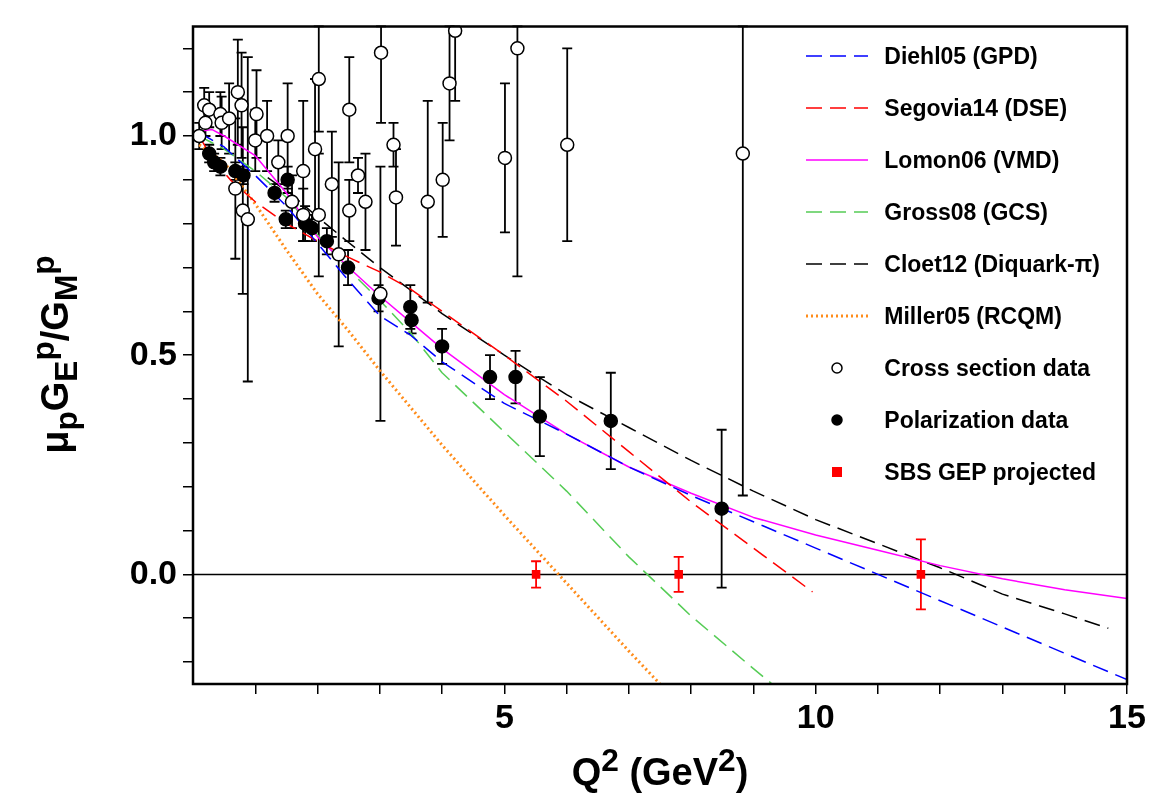 The height and width of the screenshot is (811, 1160). I want to click on legend-label: Diehl05 (GPD), so click(961, 56).